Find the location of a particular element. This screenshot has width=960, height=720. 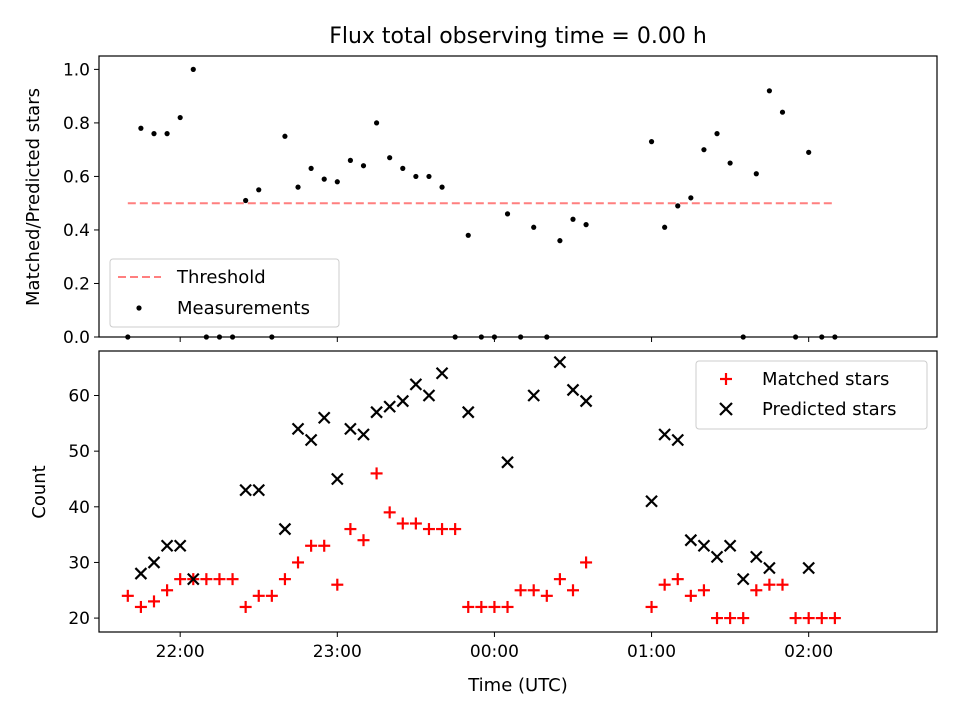

top-x-ticks is located at coordinates (494, 339).